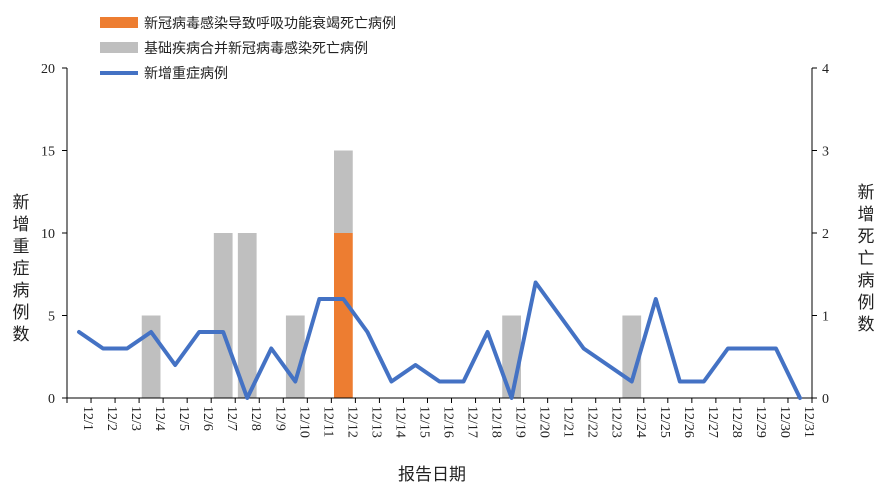 The width and height of the screenshot is (894, 499). Describe the element at coordinates (616, 422) in the screenshot. I see `x-tick-label: 12/23` at that location.